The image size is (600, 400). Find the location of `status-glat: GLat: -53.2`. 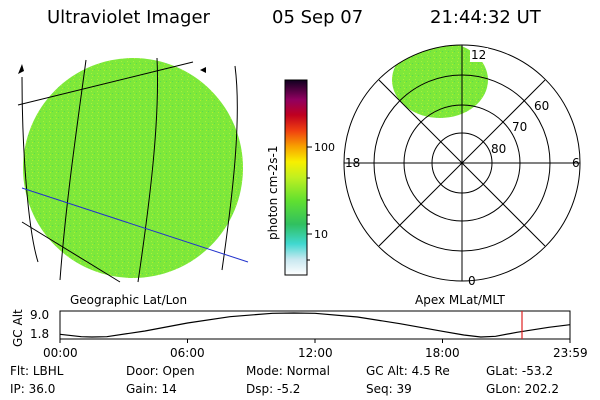

status-glat: GLat: -53.2 is located at coordinates (519, 371).